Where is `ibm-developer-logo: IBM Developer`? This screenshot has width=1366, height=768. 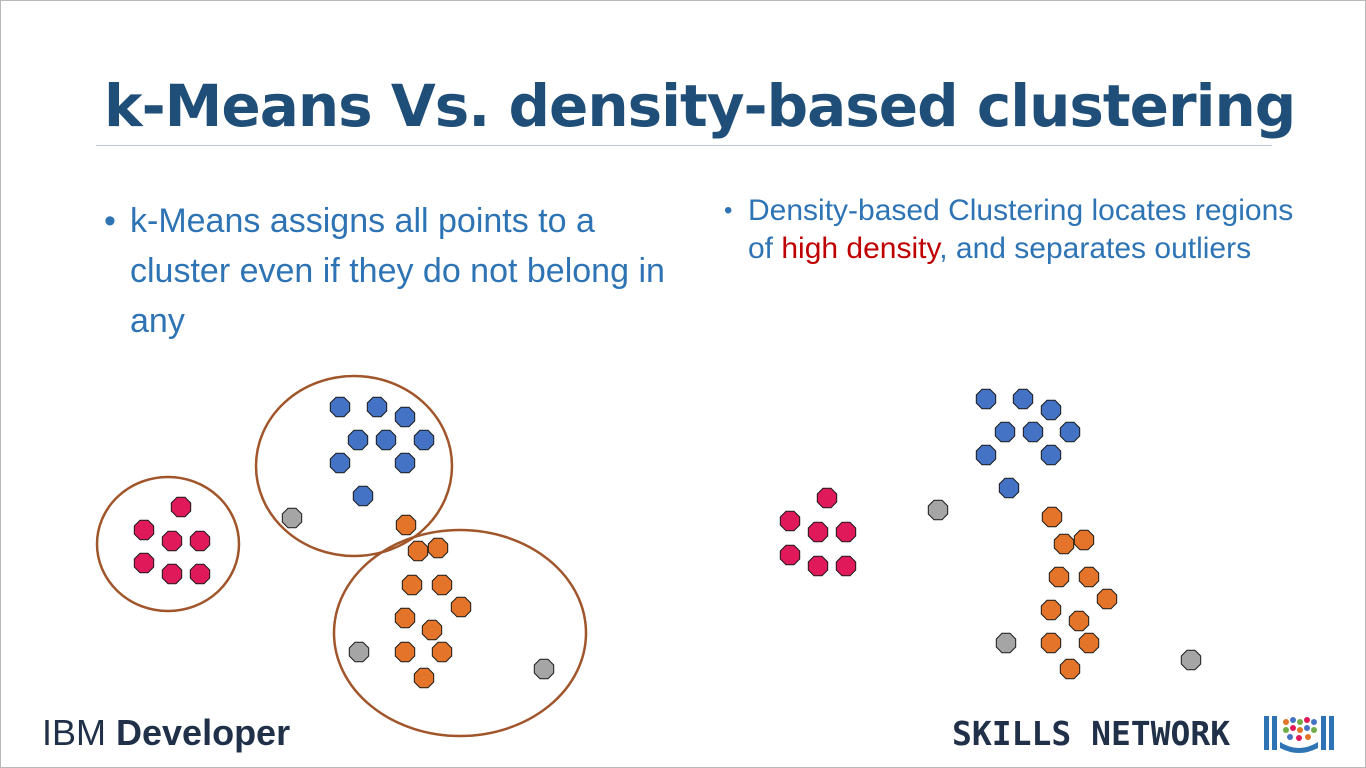 ibm-developer-logo: IBM Developer is located at coordinates (166, 733).